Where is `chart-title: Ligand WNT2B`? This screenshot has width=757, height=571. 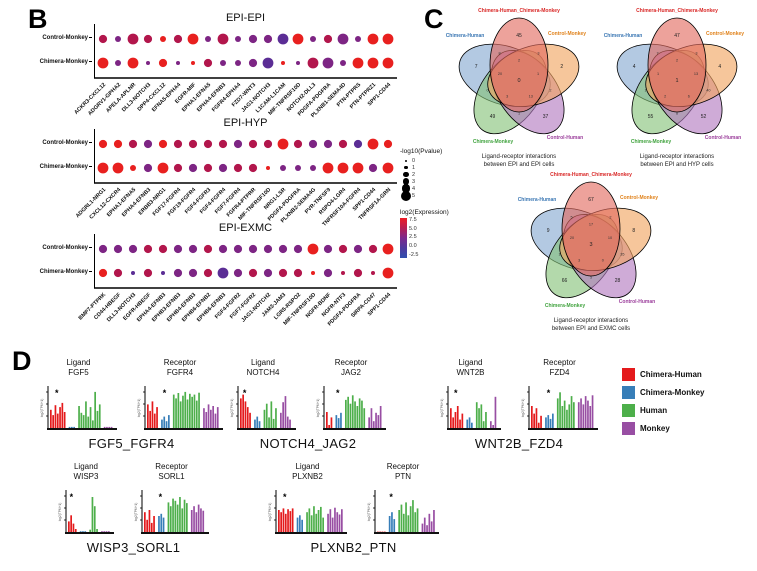
chart-title: Ligand WNT2B is located at coordinates (471, 367).